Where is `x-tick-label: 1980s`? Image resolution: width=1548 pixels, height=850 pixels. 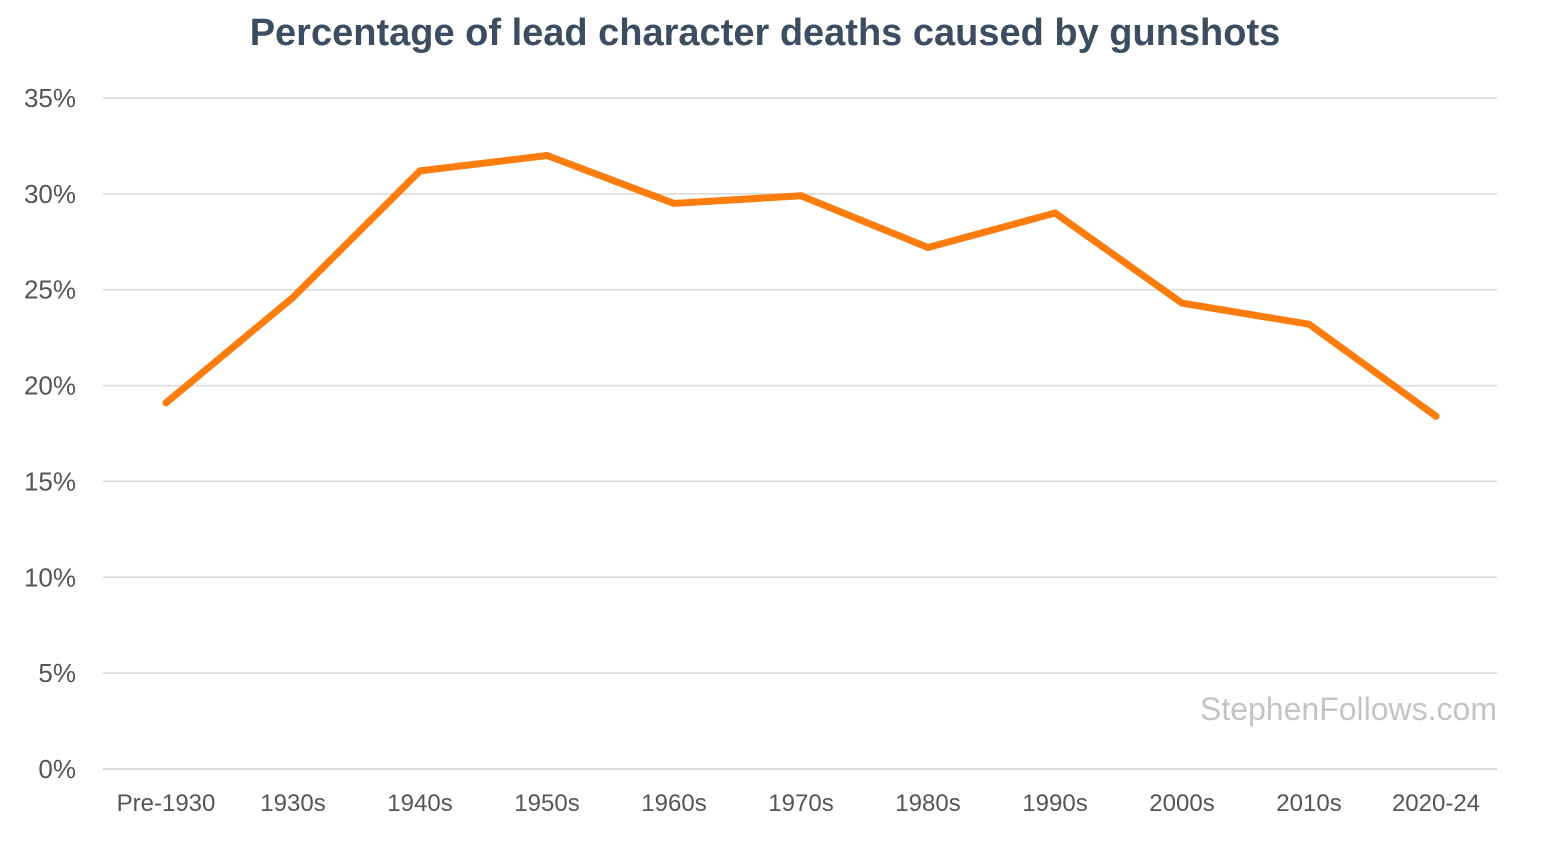
x-tick-label: 1980s is located at coordinates (927, 803).